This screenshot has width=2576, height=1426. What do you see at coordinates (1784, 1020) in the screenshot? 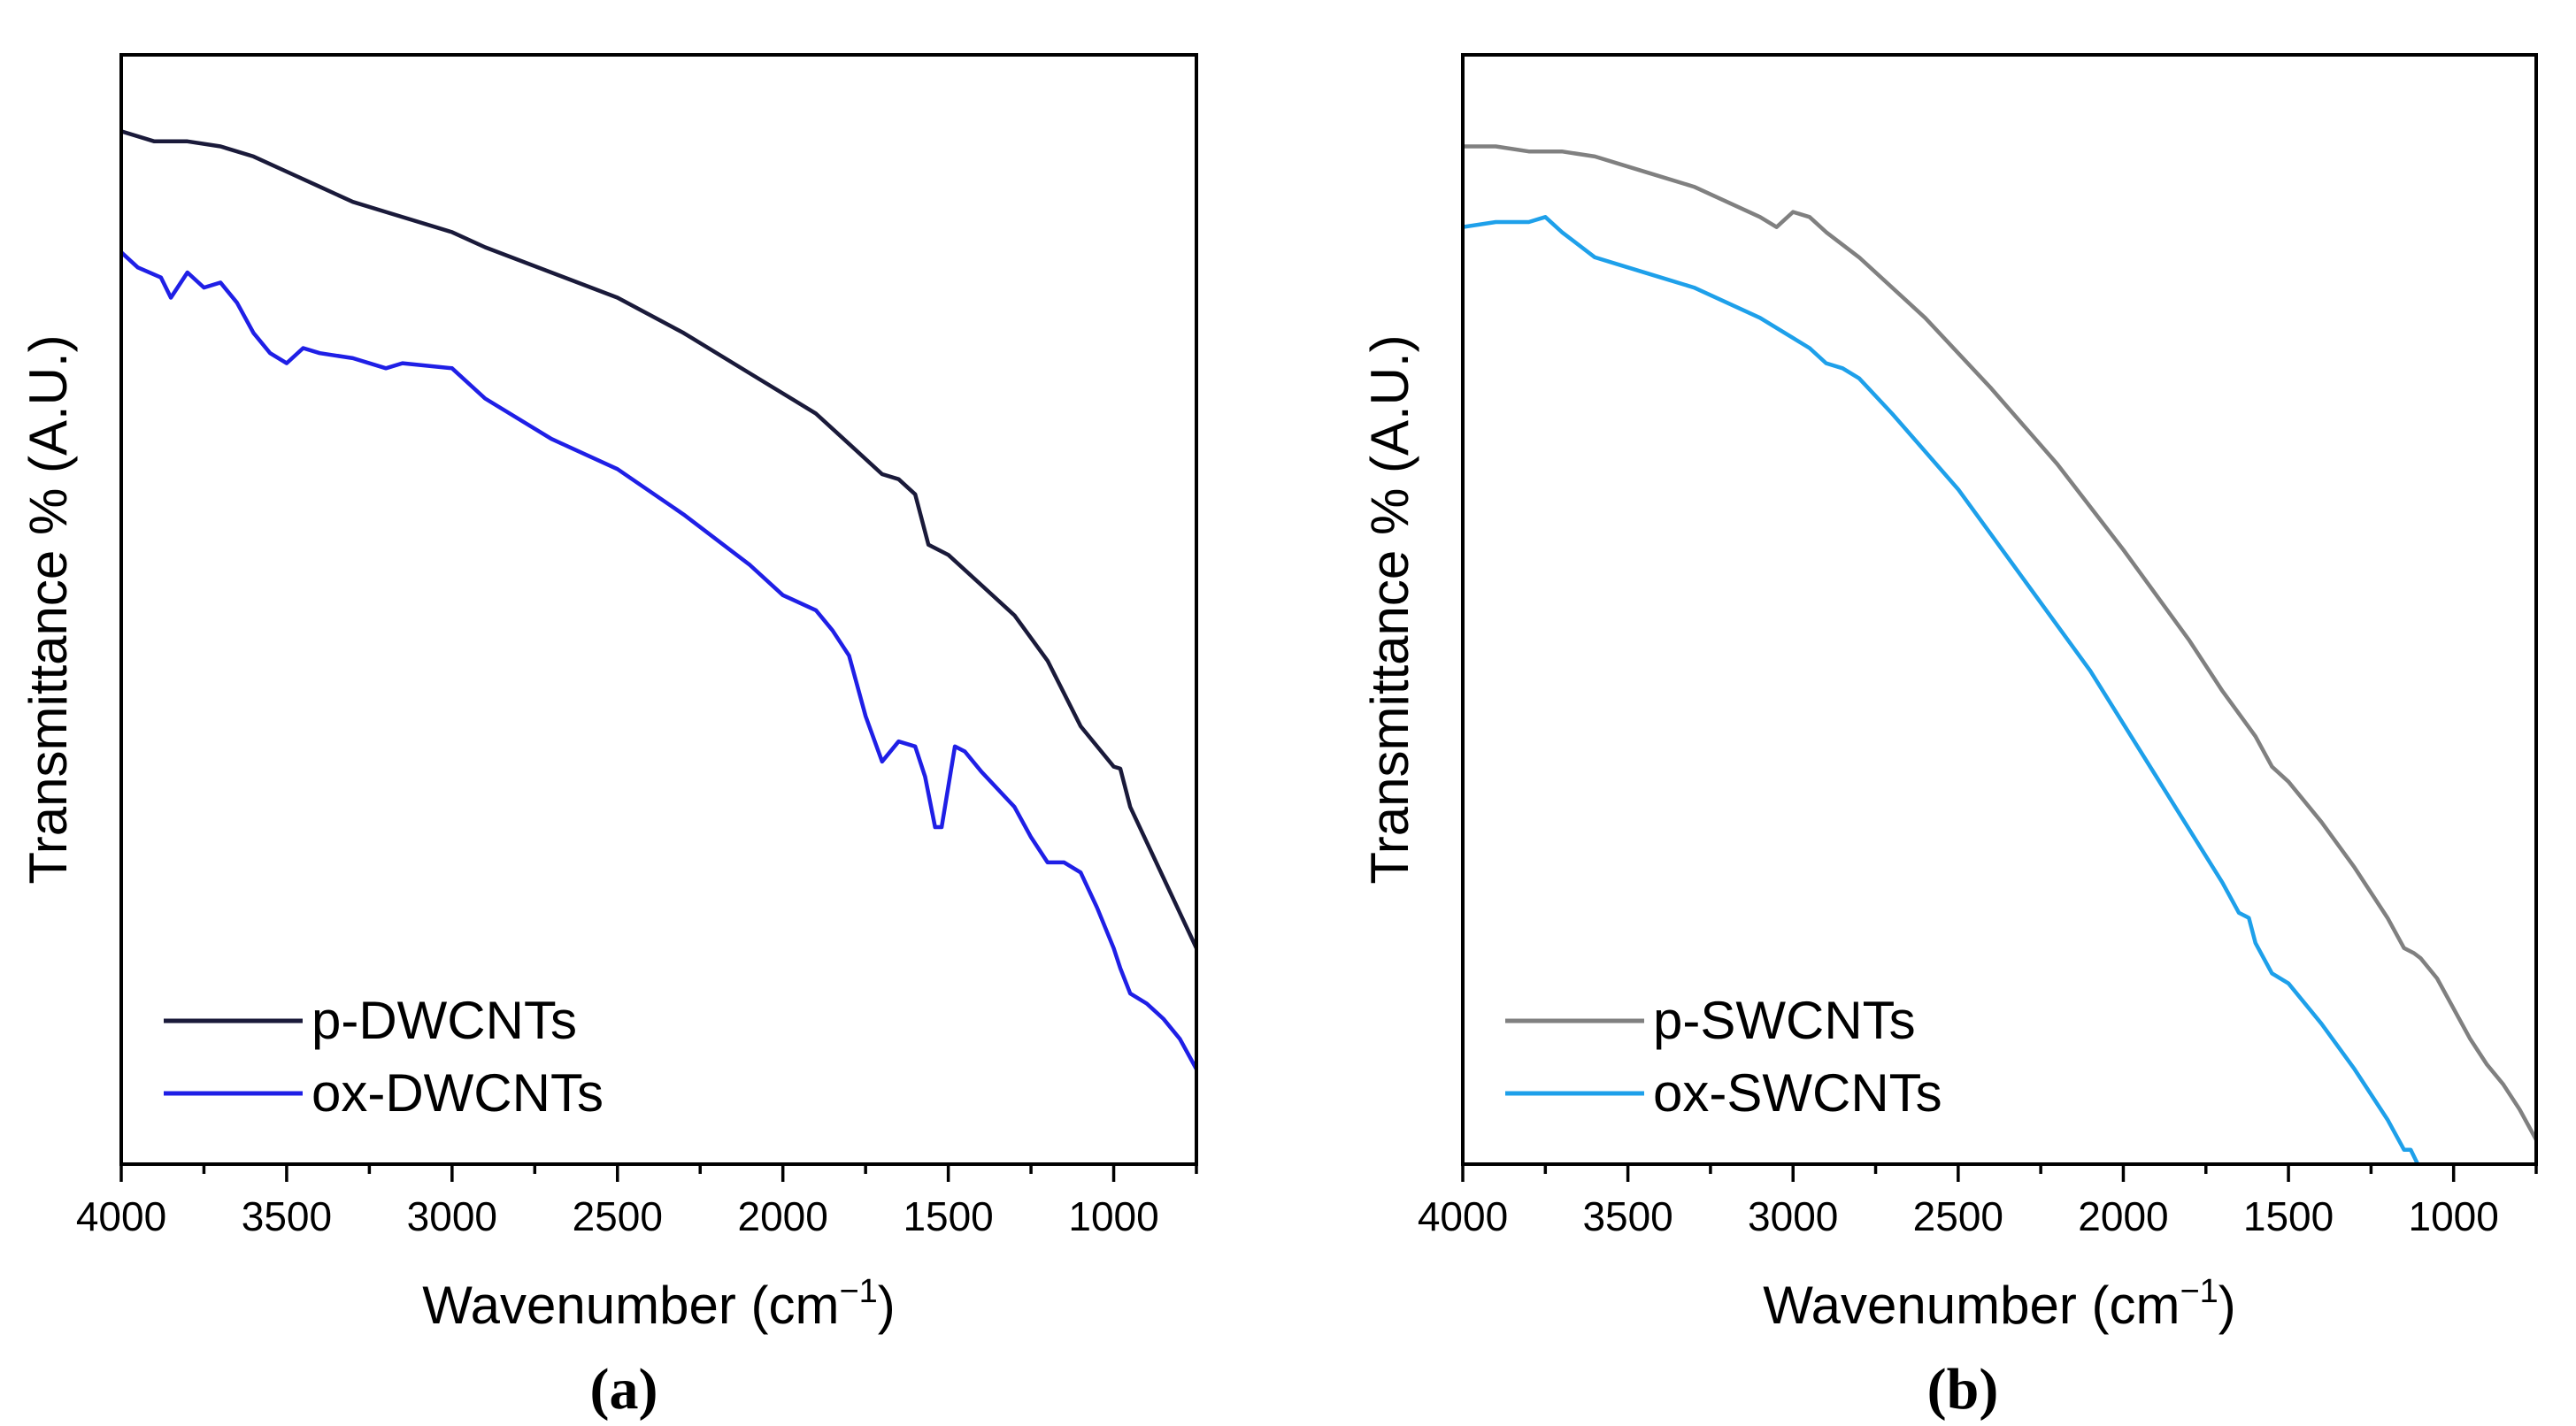
I see `legend-label-p-SWCNTs: p-SWCNTs` at bounding box center [1784, 1020].